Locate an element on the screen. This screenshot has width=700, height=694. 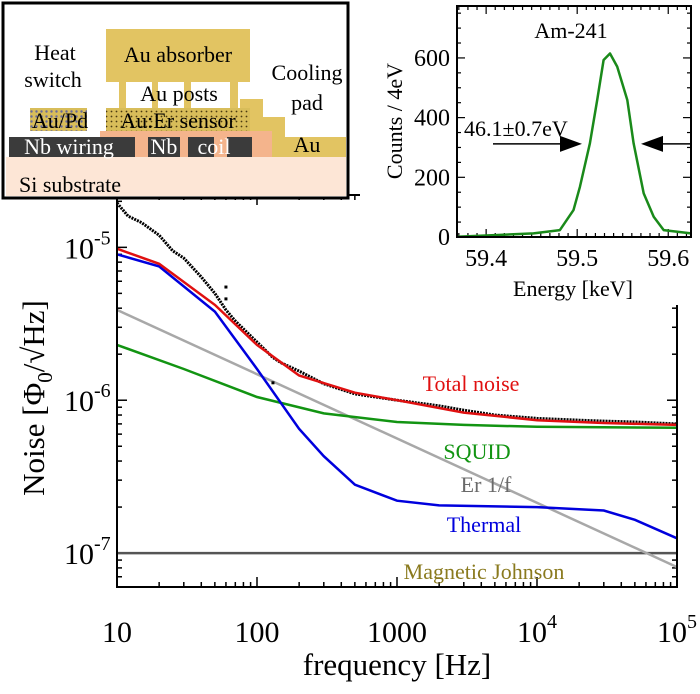
nb-wiring is located at coordinates (72, 147).